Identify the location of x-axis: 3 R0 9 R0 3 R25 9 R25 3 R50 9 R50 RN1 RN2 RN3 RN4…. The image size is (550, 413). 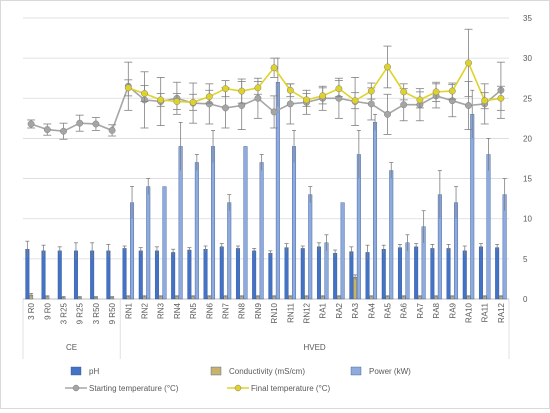
(266, 329).